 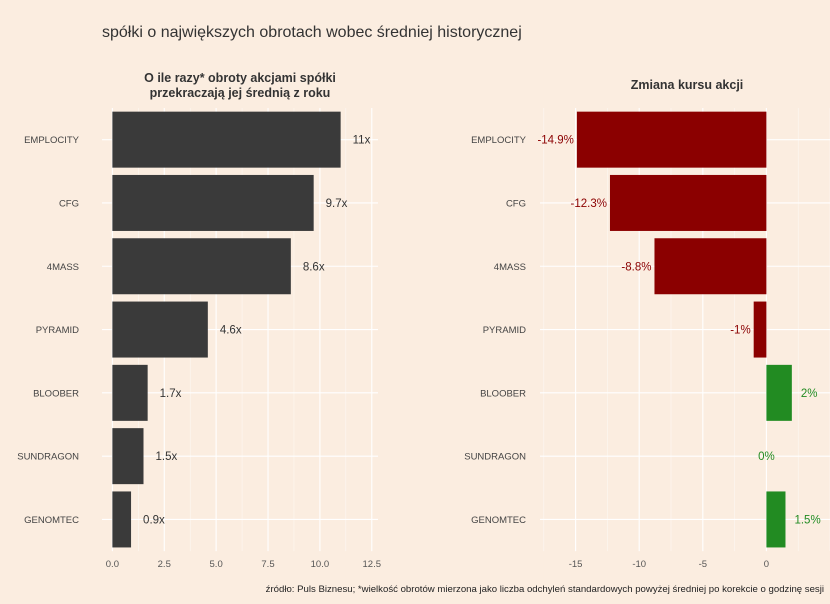 I want to click on turnover-category-label: 4MASS, so click(x=63, y=267).